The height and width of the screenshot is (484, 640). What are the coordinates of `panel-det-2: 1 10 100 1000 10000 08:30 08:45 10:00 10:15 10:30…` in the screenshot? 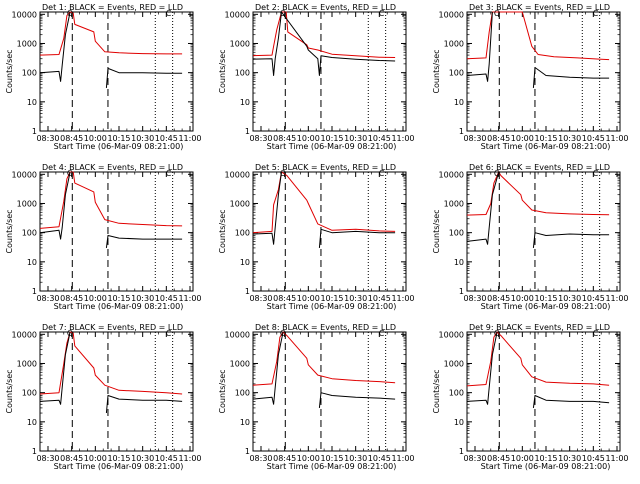 It's located at (316, 77).